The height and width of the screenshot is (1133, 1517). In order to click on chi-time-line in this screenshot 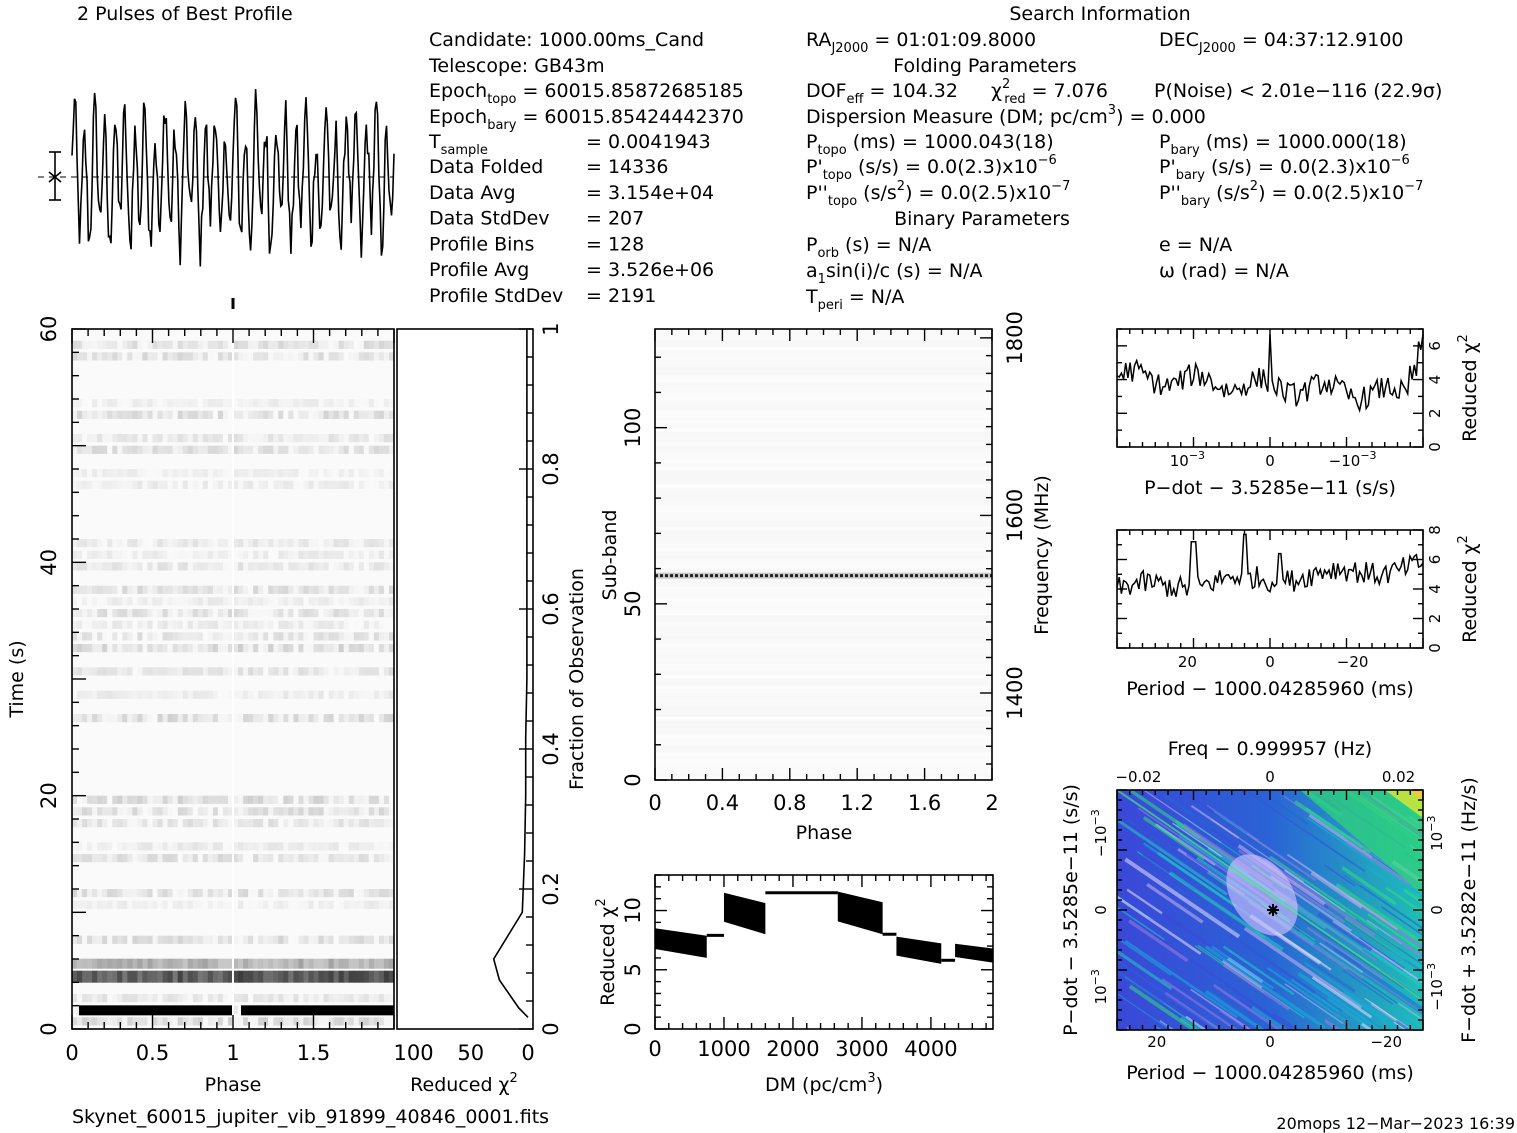, I will do `click(510, 673)`.